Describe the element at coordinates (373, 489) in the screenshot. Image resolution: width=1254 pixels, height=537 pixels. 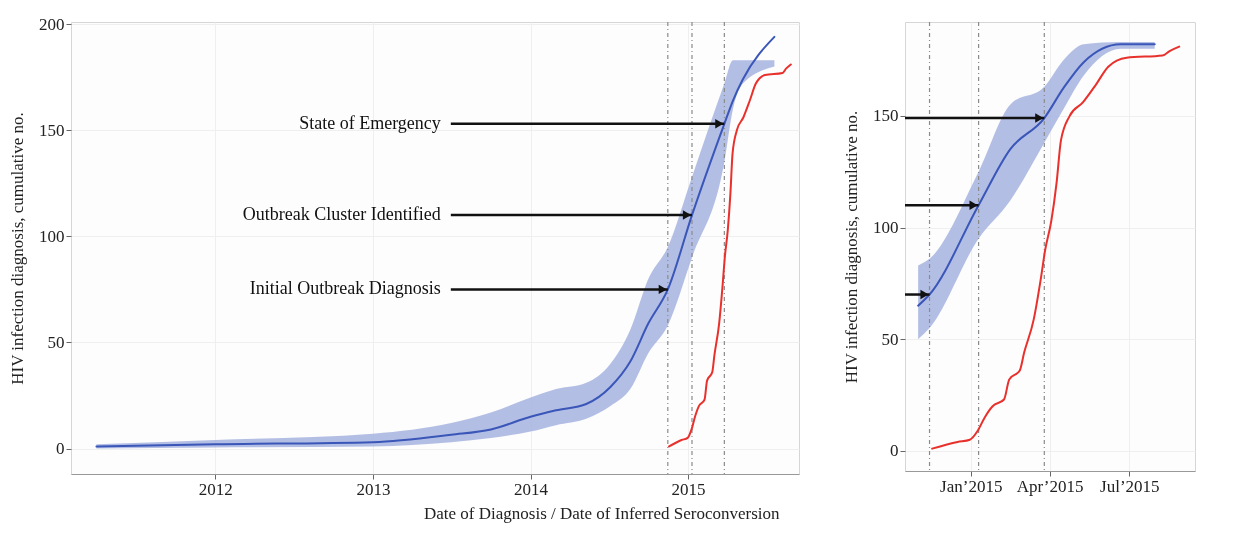
I see `x-tick-label: 2013` at that location.